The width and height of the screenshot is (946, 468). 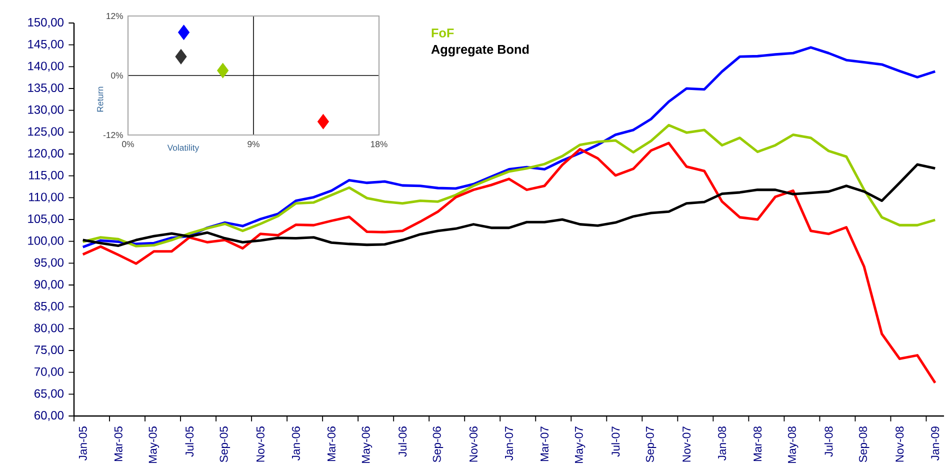 I want to click on x-tick-label: Jan-09, so click(x=935, y=443).